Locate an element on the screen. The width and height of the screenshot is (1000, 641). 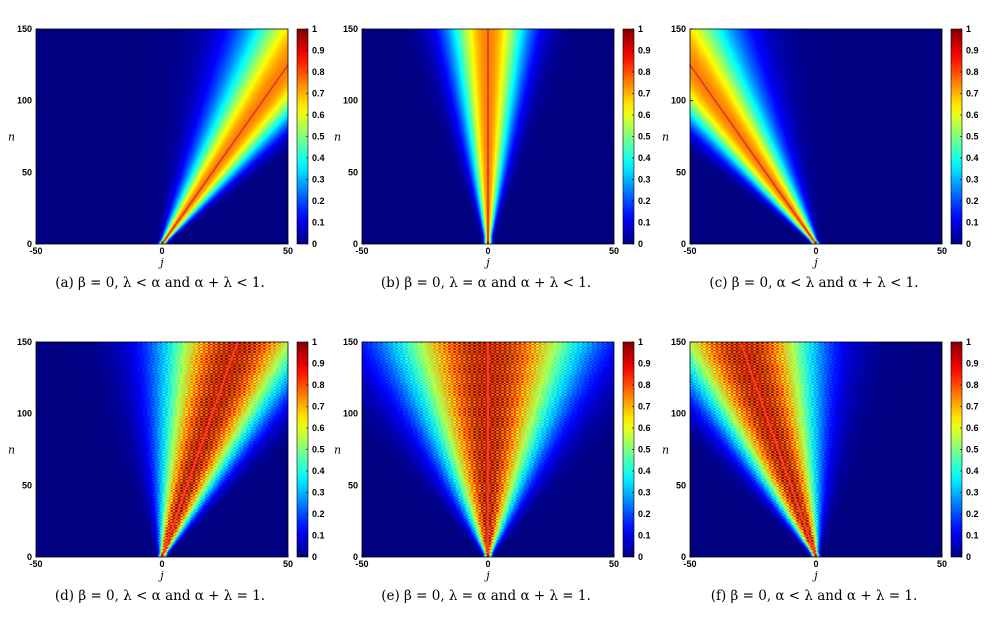
panel-caption: (d) β = 0, λ < α and α + λ = 1. is located at coordinates (160, 596).